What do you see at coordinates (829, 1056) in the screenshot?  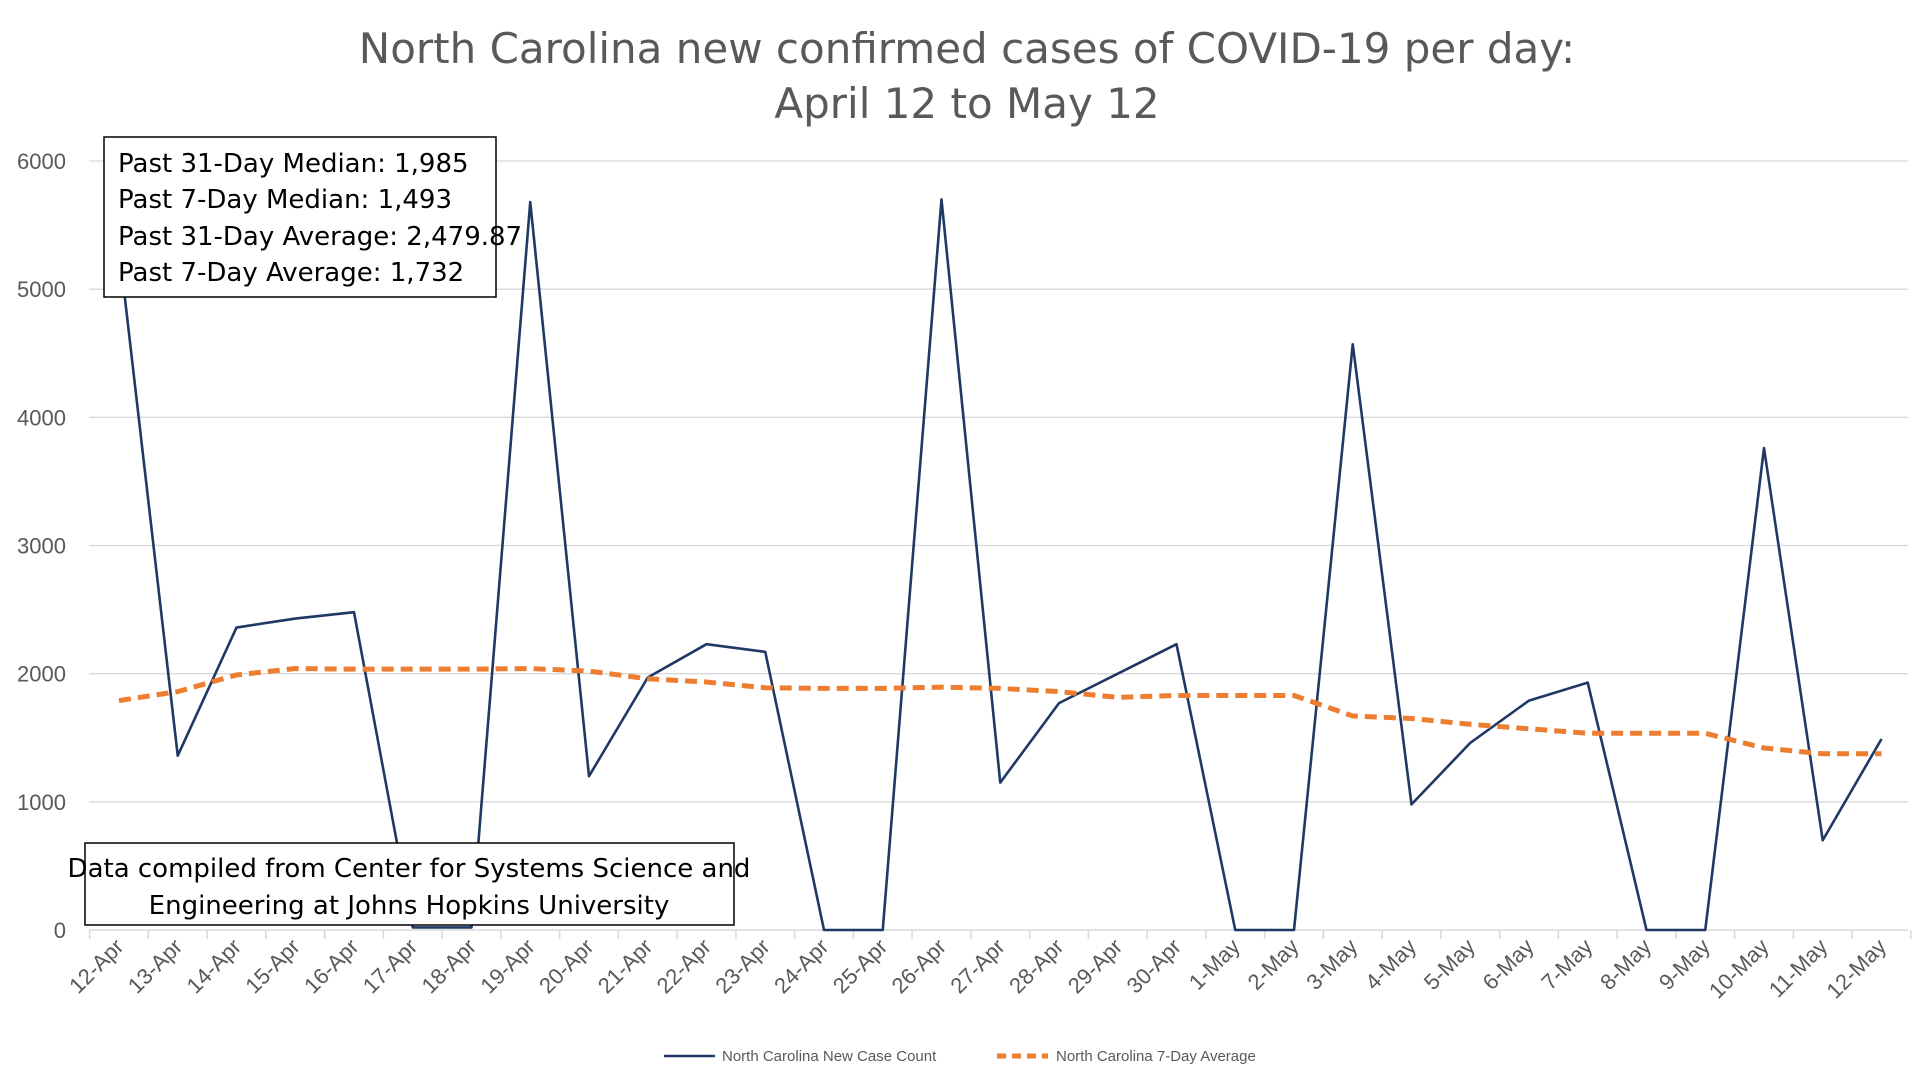 I see `legend-label-new-case-count: North Carolina New Case Count` at bounding box center [829, 1056].